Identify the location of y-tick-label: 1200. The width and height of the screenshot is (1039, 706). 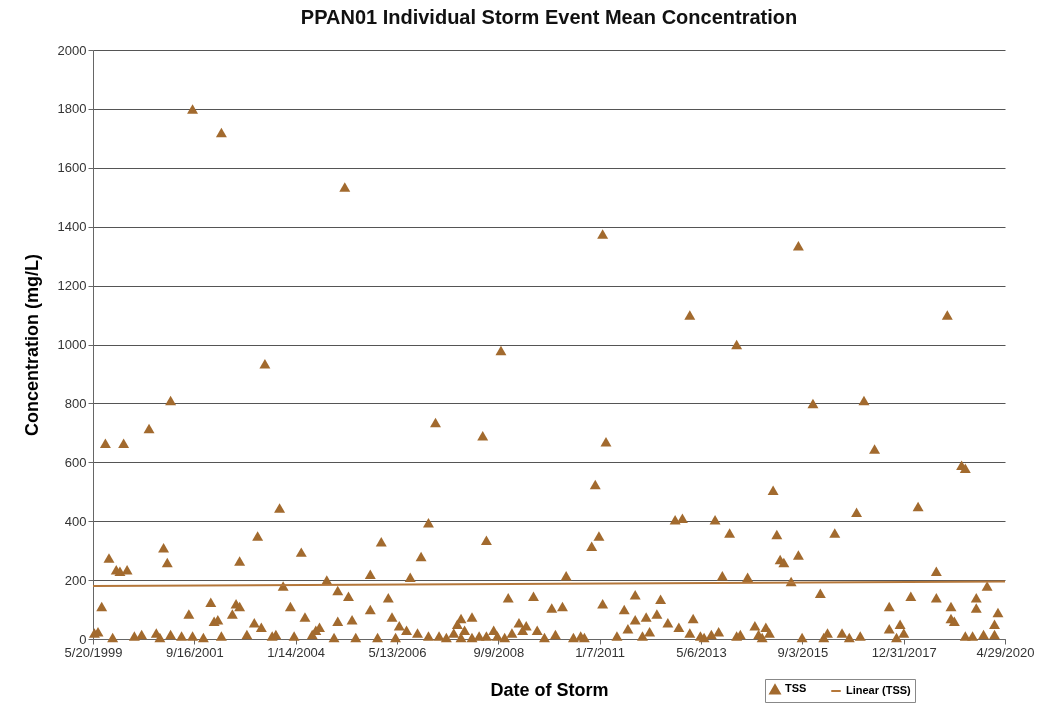
(72, 286).